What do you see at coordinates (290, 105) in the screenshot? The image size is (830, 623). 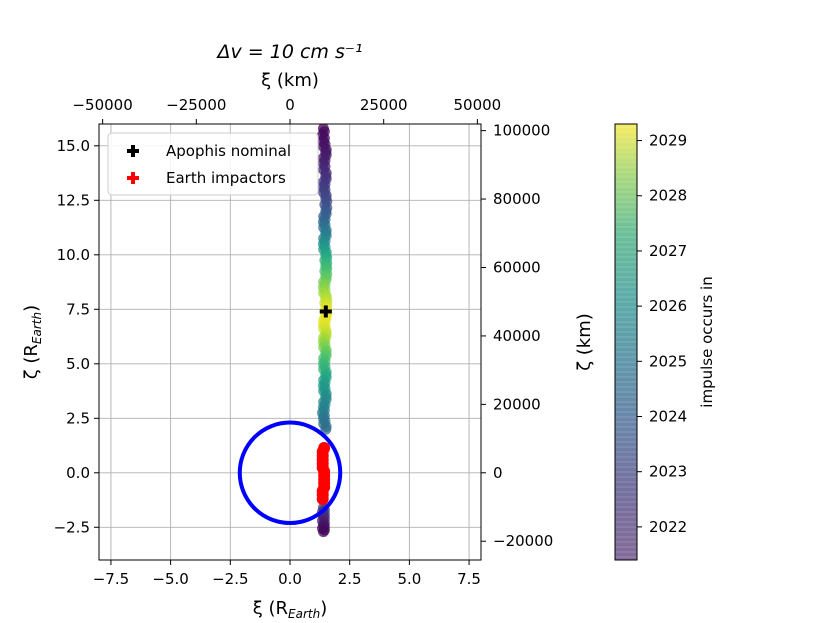 I see `x-tick-label-top: 0` at bounding box center [290, 105].